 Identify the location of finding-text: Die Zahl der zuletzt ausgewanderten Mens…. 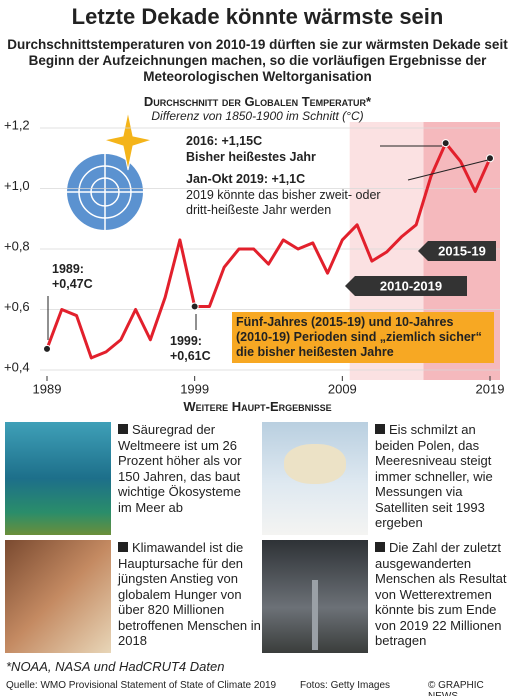
(441, 594).